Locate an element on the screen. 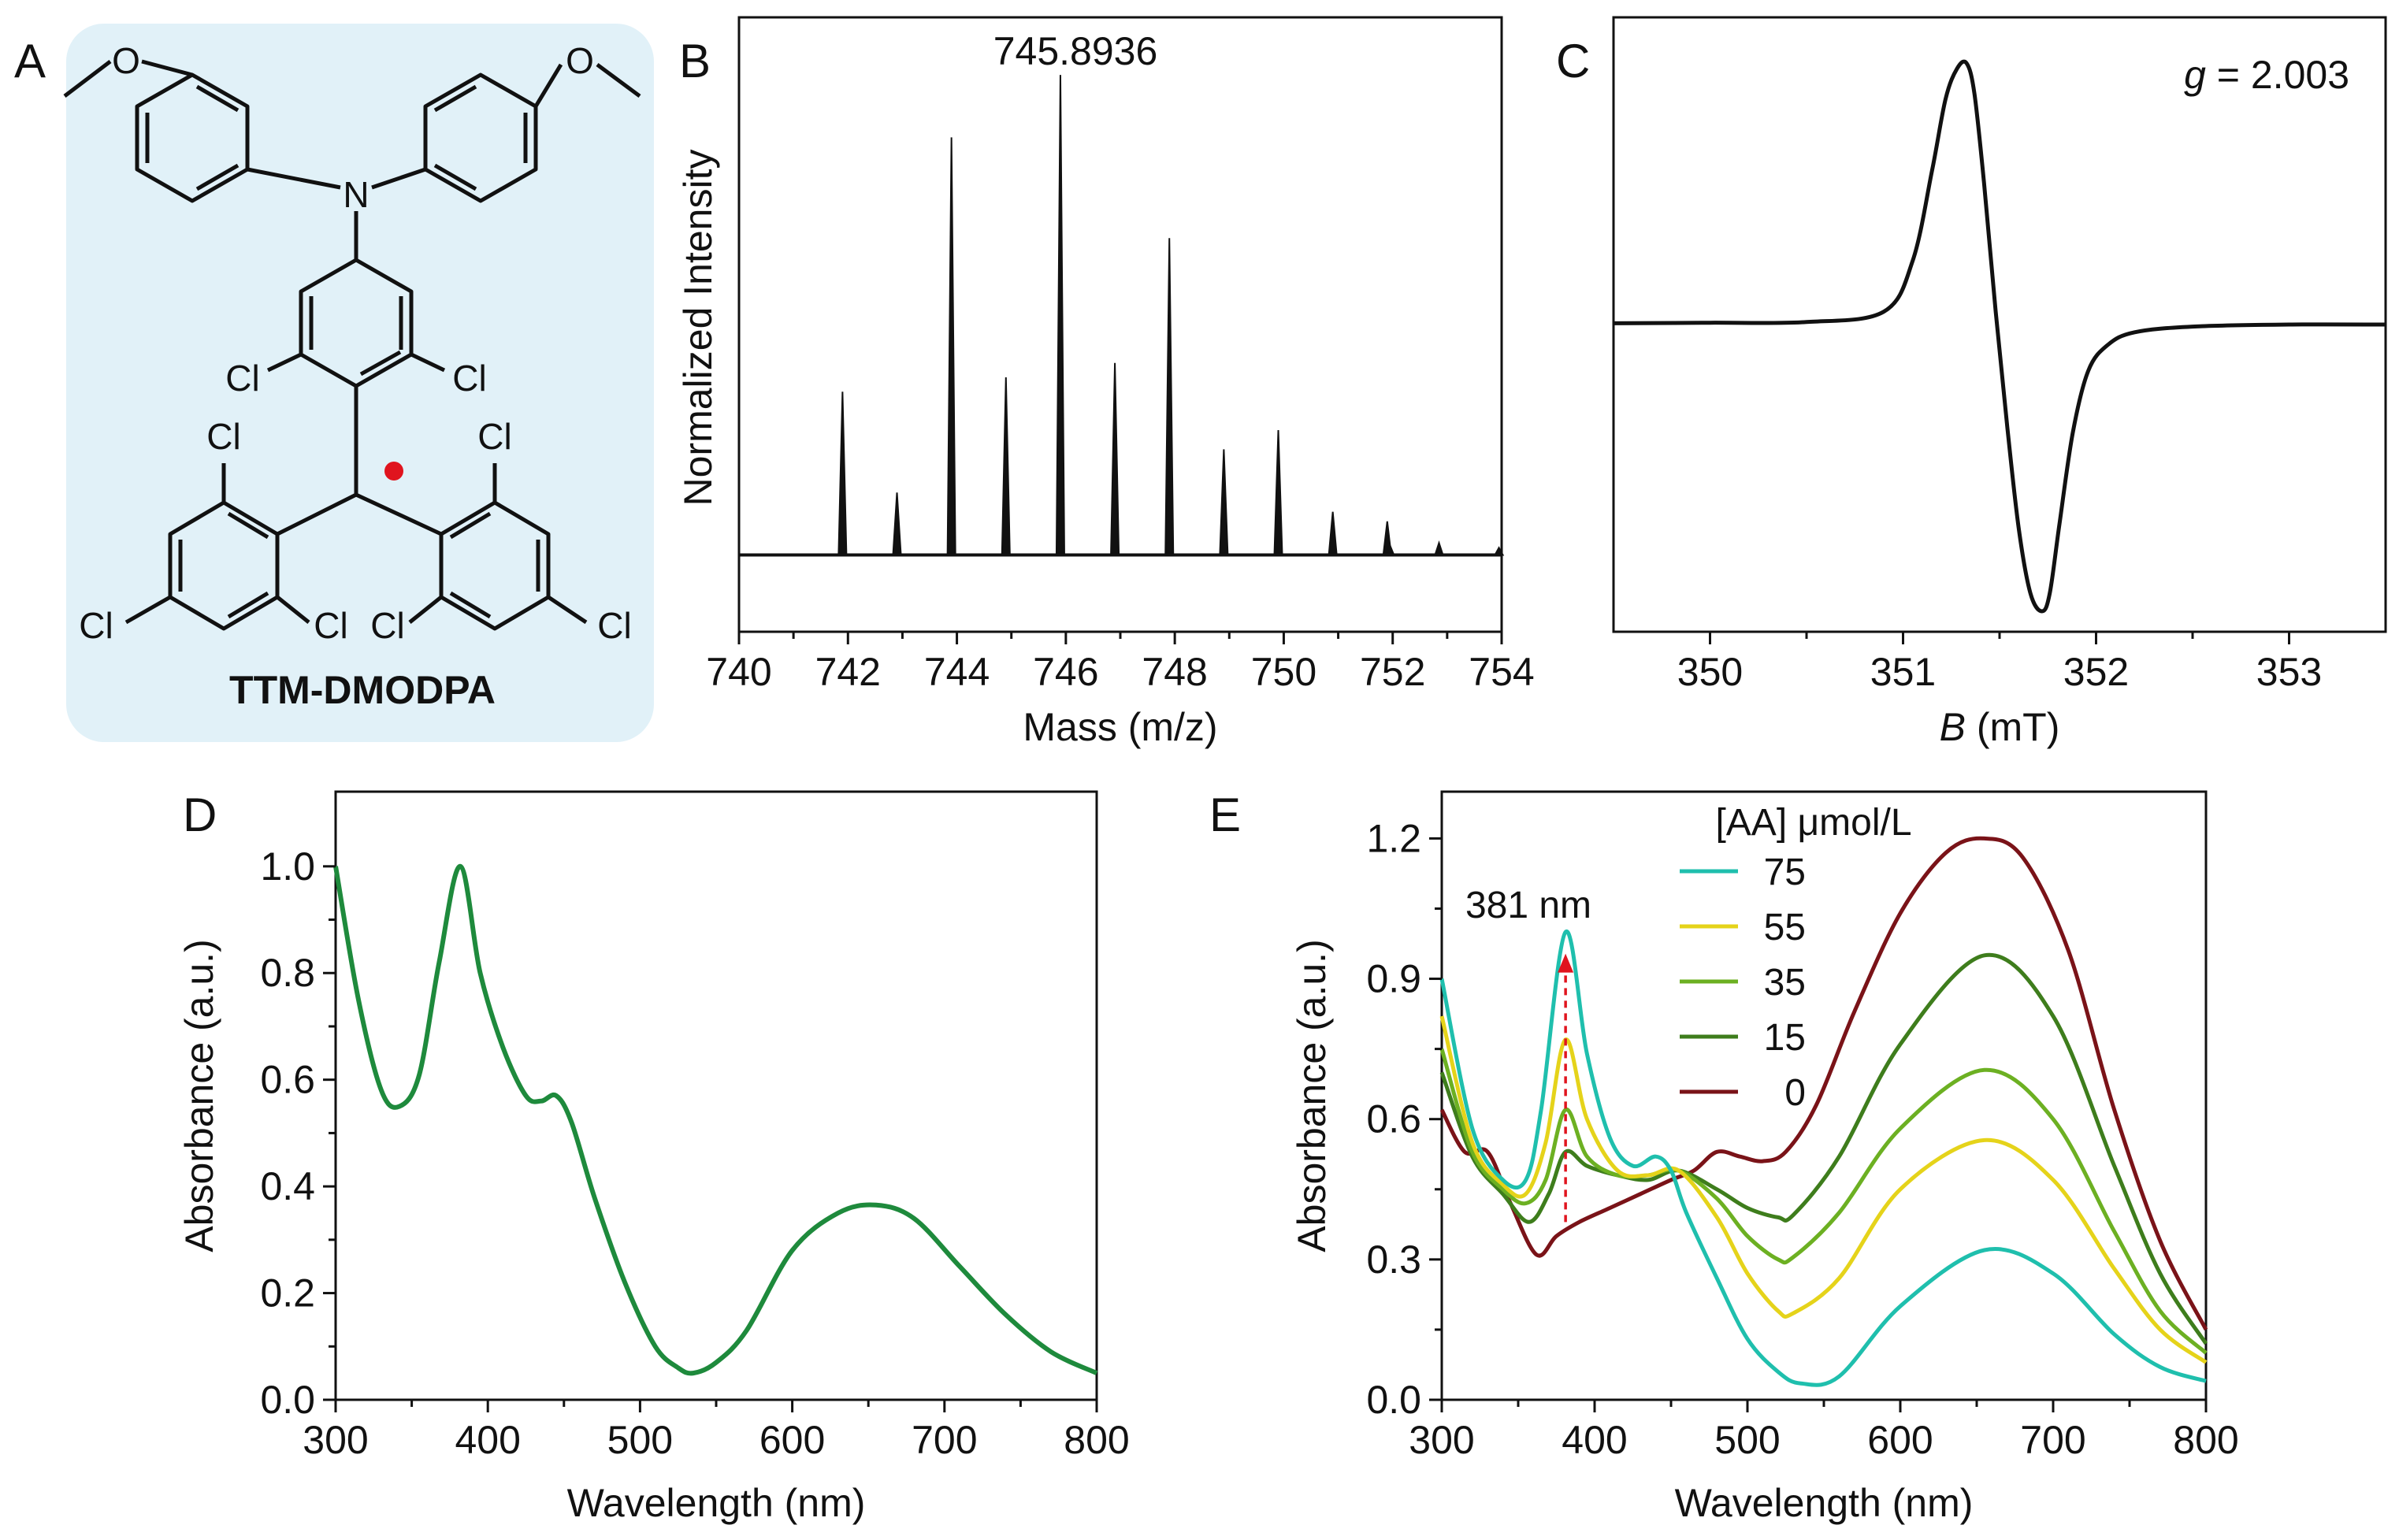 The height and width of the screenshot is (1540, 2399). plot-frame-d is located at coordinates (716, 1095).